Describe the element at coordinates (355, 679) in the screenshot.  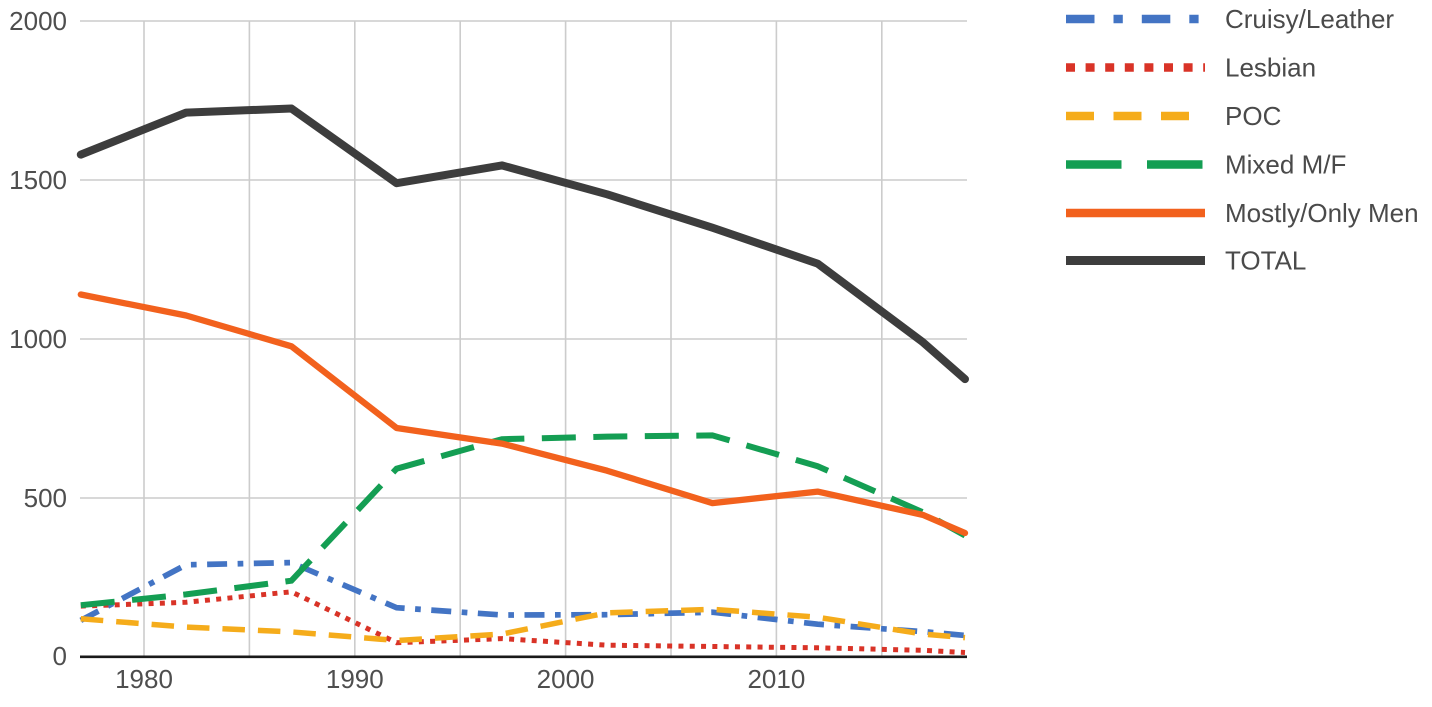
I see `svg-text: 1990` at that location.